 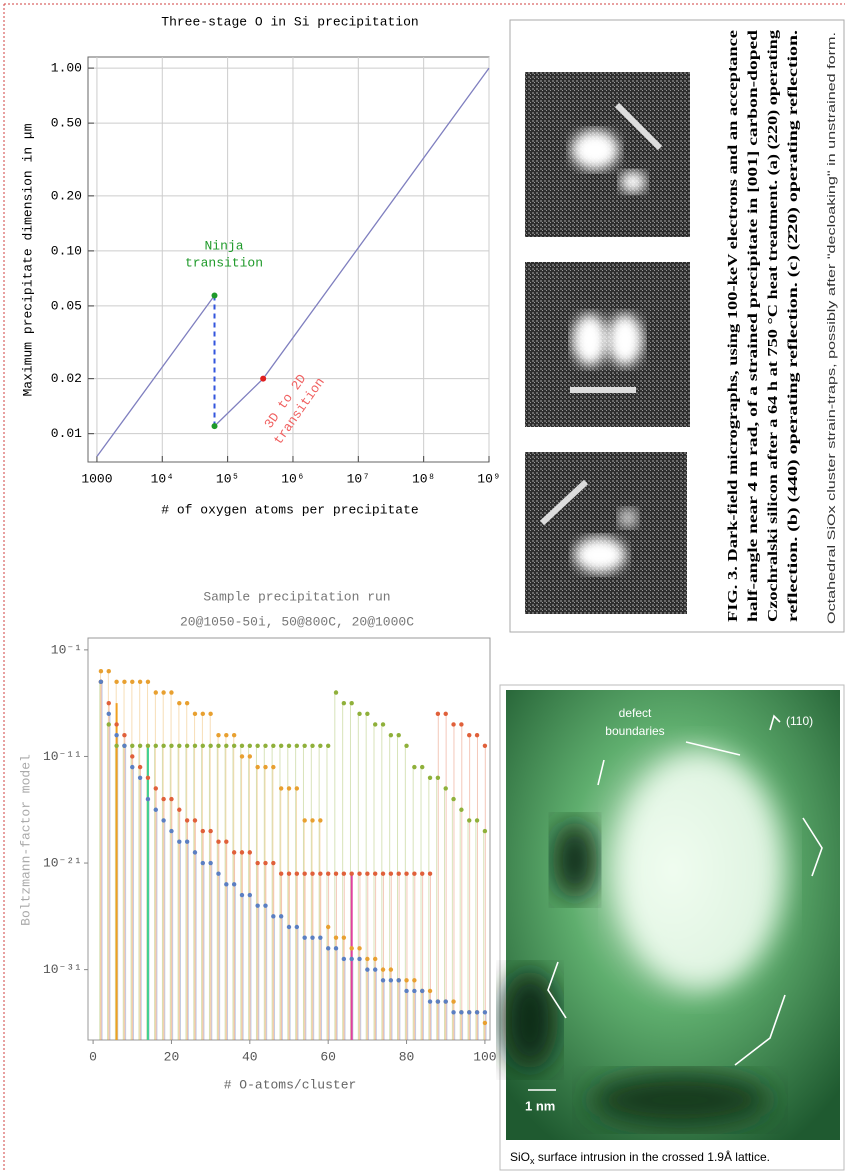 What do you see at coordinates (297, 621) in the screenshot?
I see `chart-subtitle: 20@1050-50i, 50@800C, 20@1000C` at bounding box center [297, 621].